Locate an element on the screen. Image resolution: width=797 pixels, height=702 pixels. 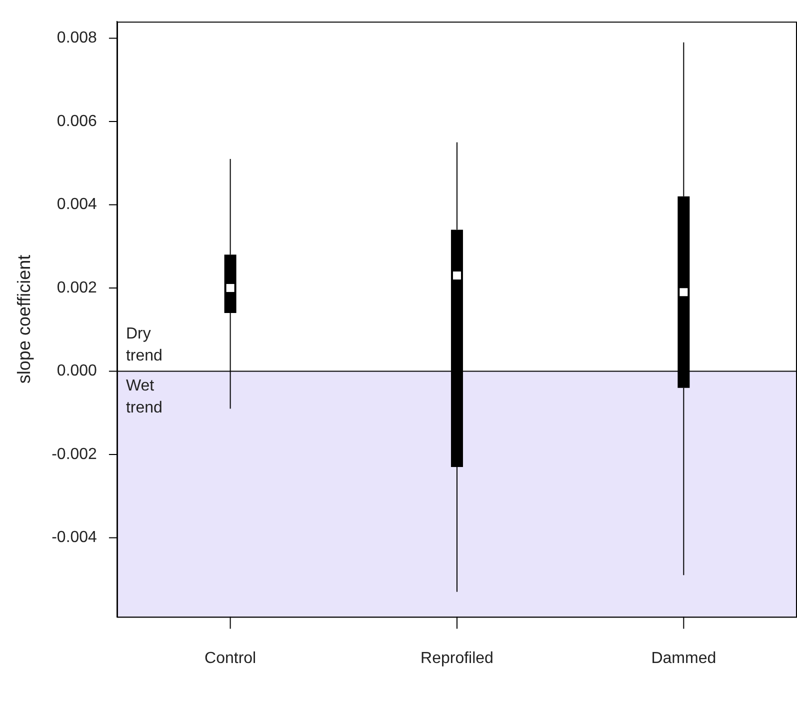
y-tick-label: -0.004 is located at coordinates (75, 537).